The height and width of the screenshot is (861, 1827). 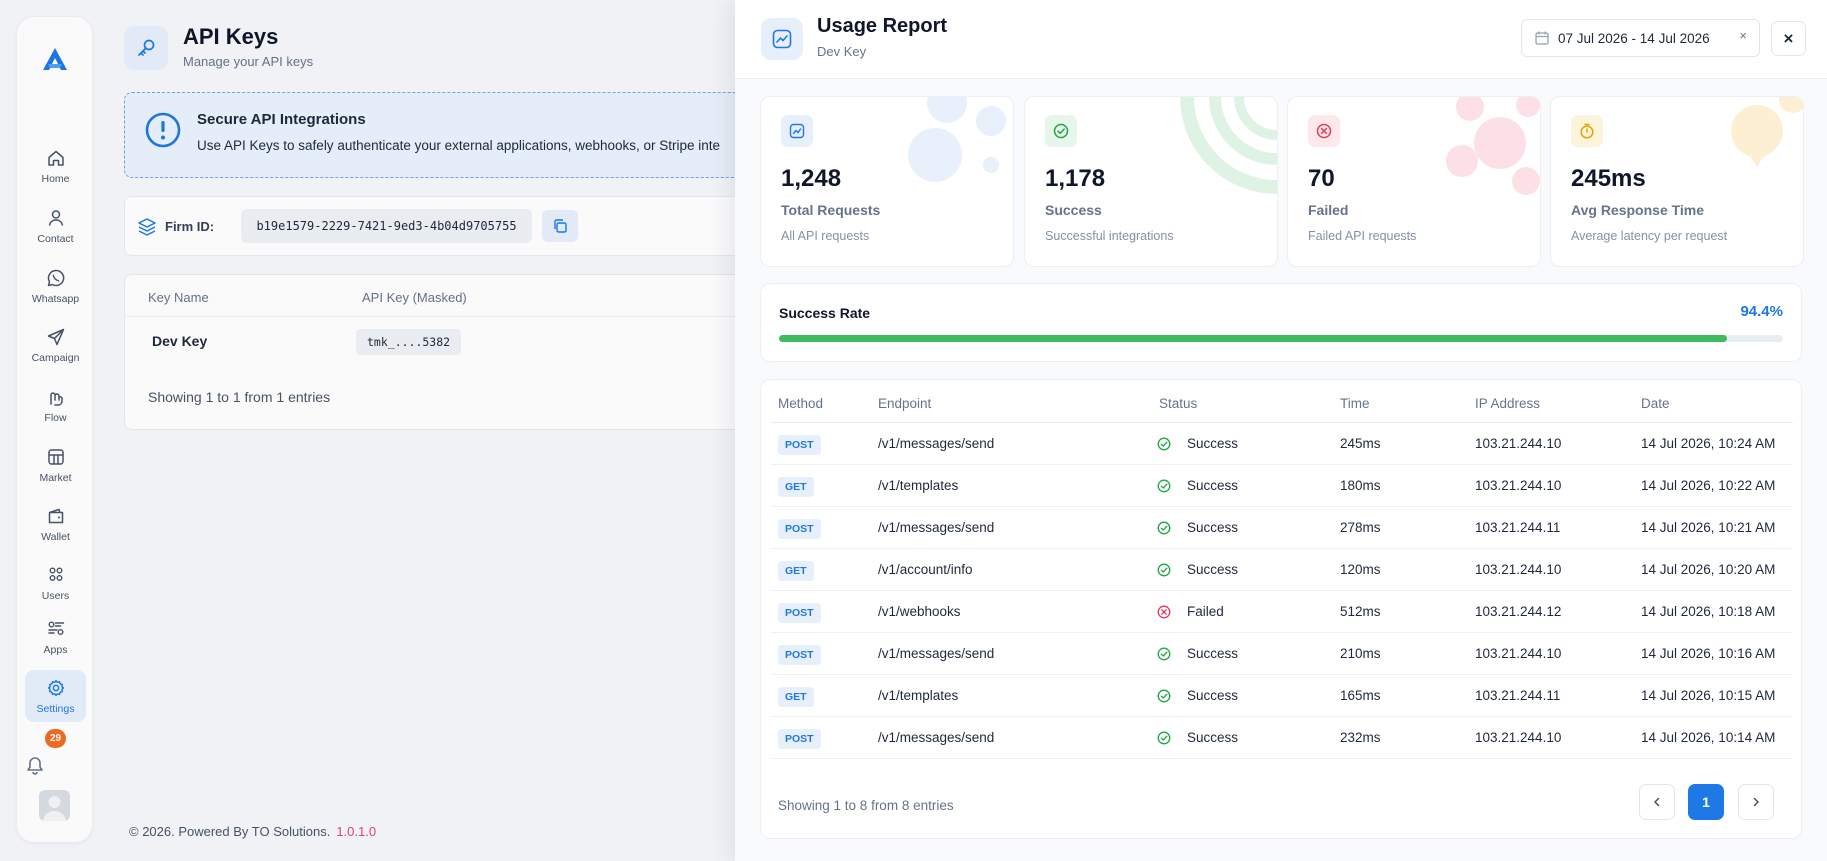 What do you see at coordinates (1708, 485) in the screenshot?
I see `request-date: 14 Jul 2026, 10:22 AM` at bounding box center [1708, 485].